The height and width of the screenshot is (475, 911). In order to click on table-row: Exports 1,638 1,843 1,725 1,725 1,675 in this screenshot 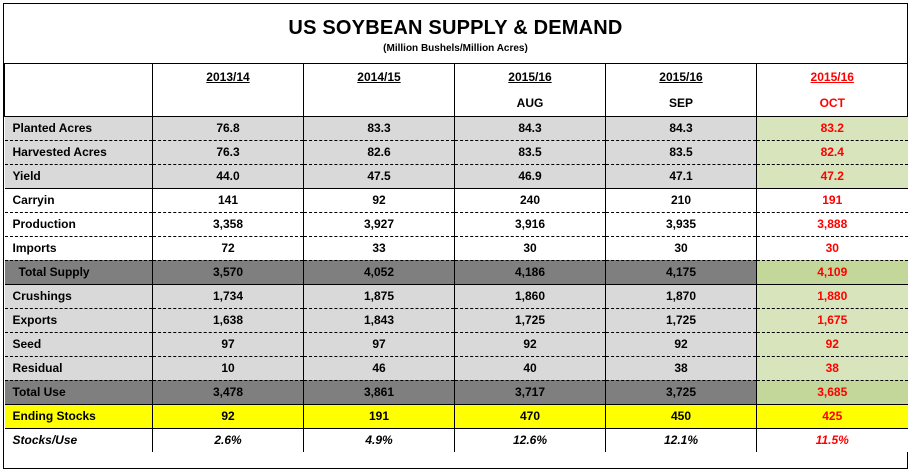, I will do `click(456, 320)`.